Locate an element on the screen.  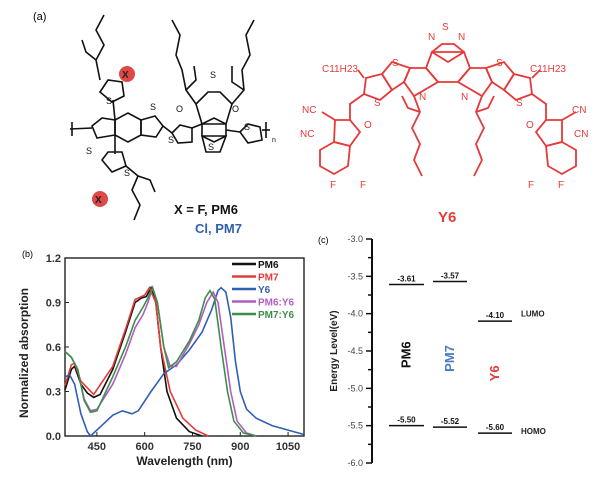
polymer-atom-labels: S S S S S S S S O O n is located at coordinates (181, 124).